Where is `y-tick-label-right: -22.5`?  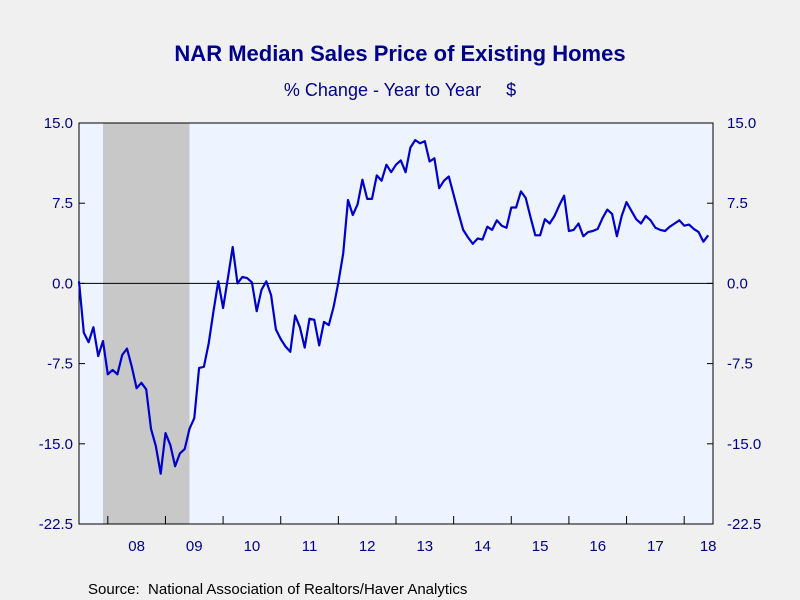
y-tick-label-right: -22.5 is located at coordinates (744, 524).